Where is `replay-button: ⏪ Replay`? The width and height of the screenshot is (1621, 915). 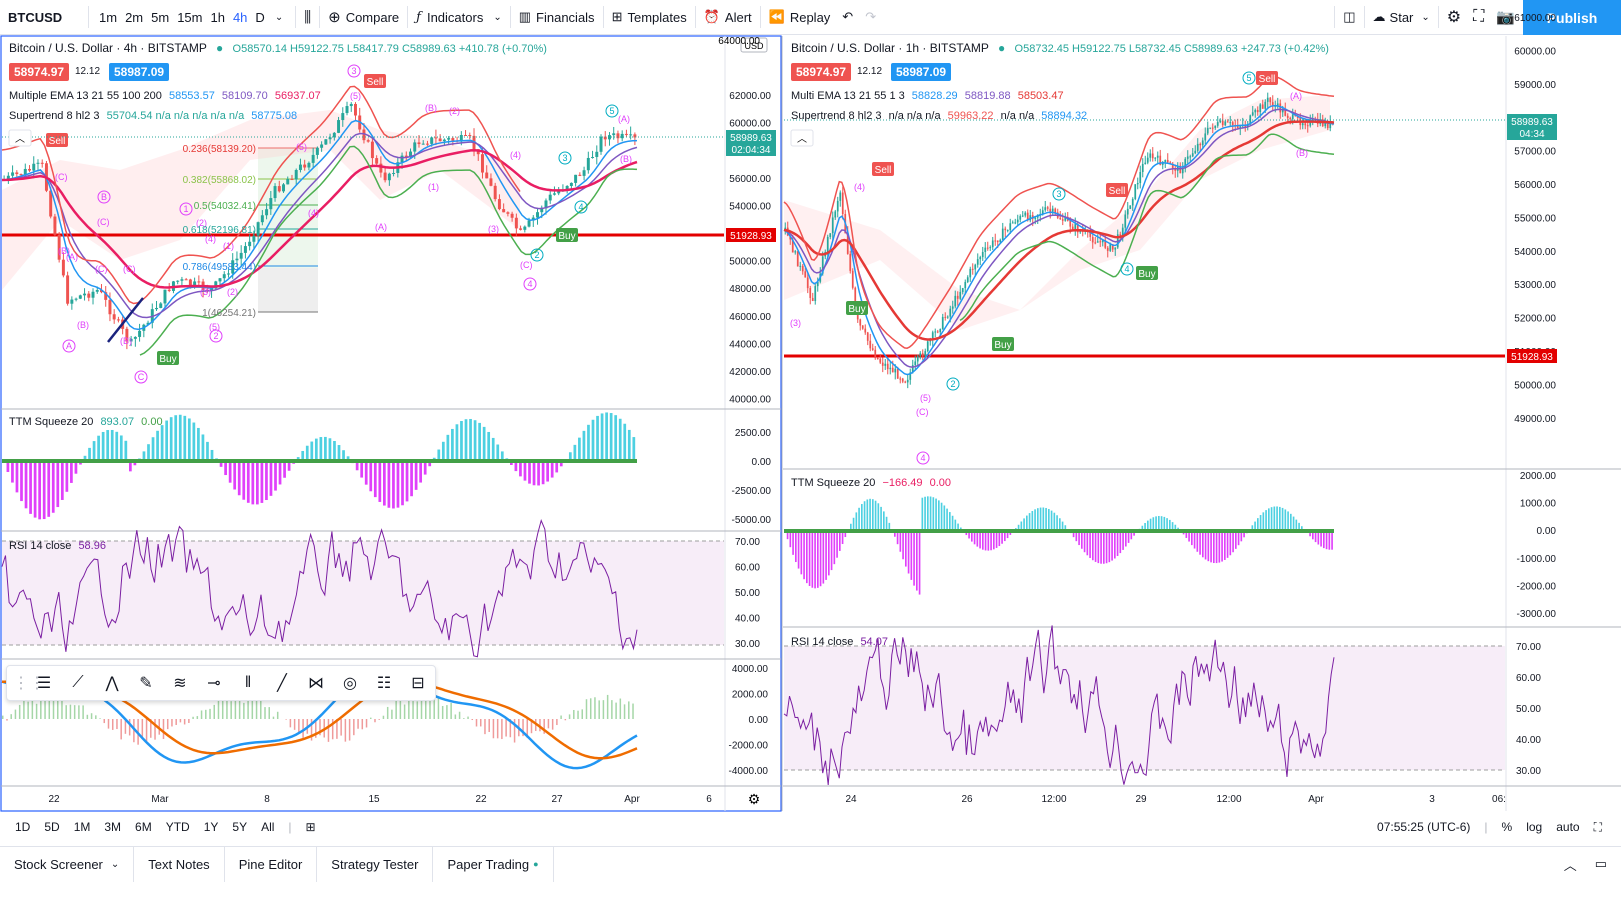
replay-button: ⏪ Replay is located at coordinates (800, 17).